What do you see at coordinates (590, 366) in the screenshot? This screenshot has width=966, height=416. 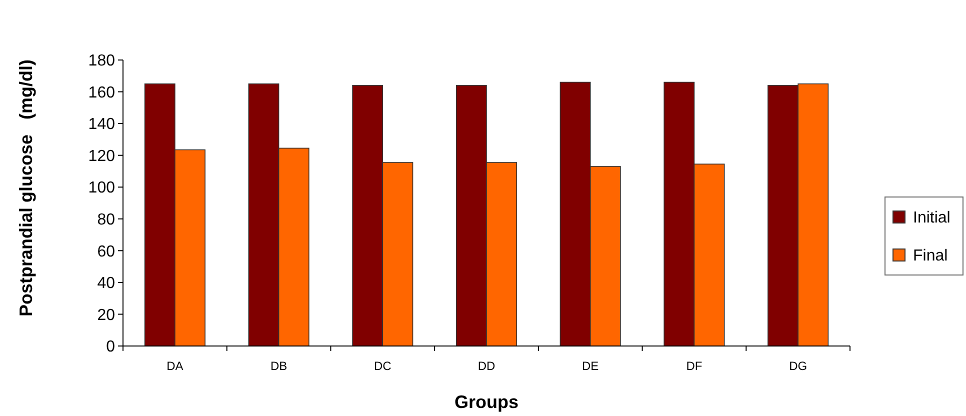 I see `x-tick-label: DE` at bounding box center [590, 366].